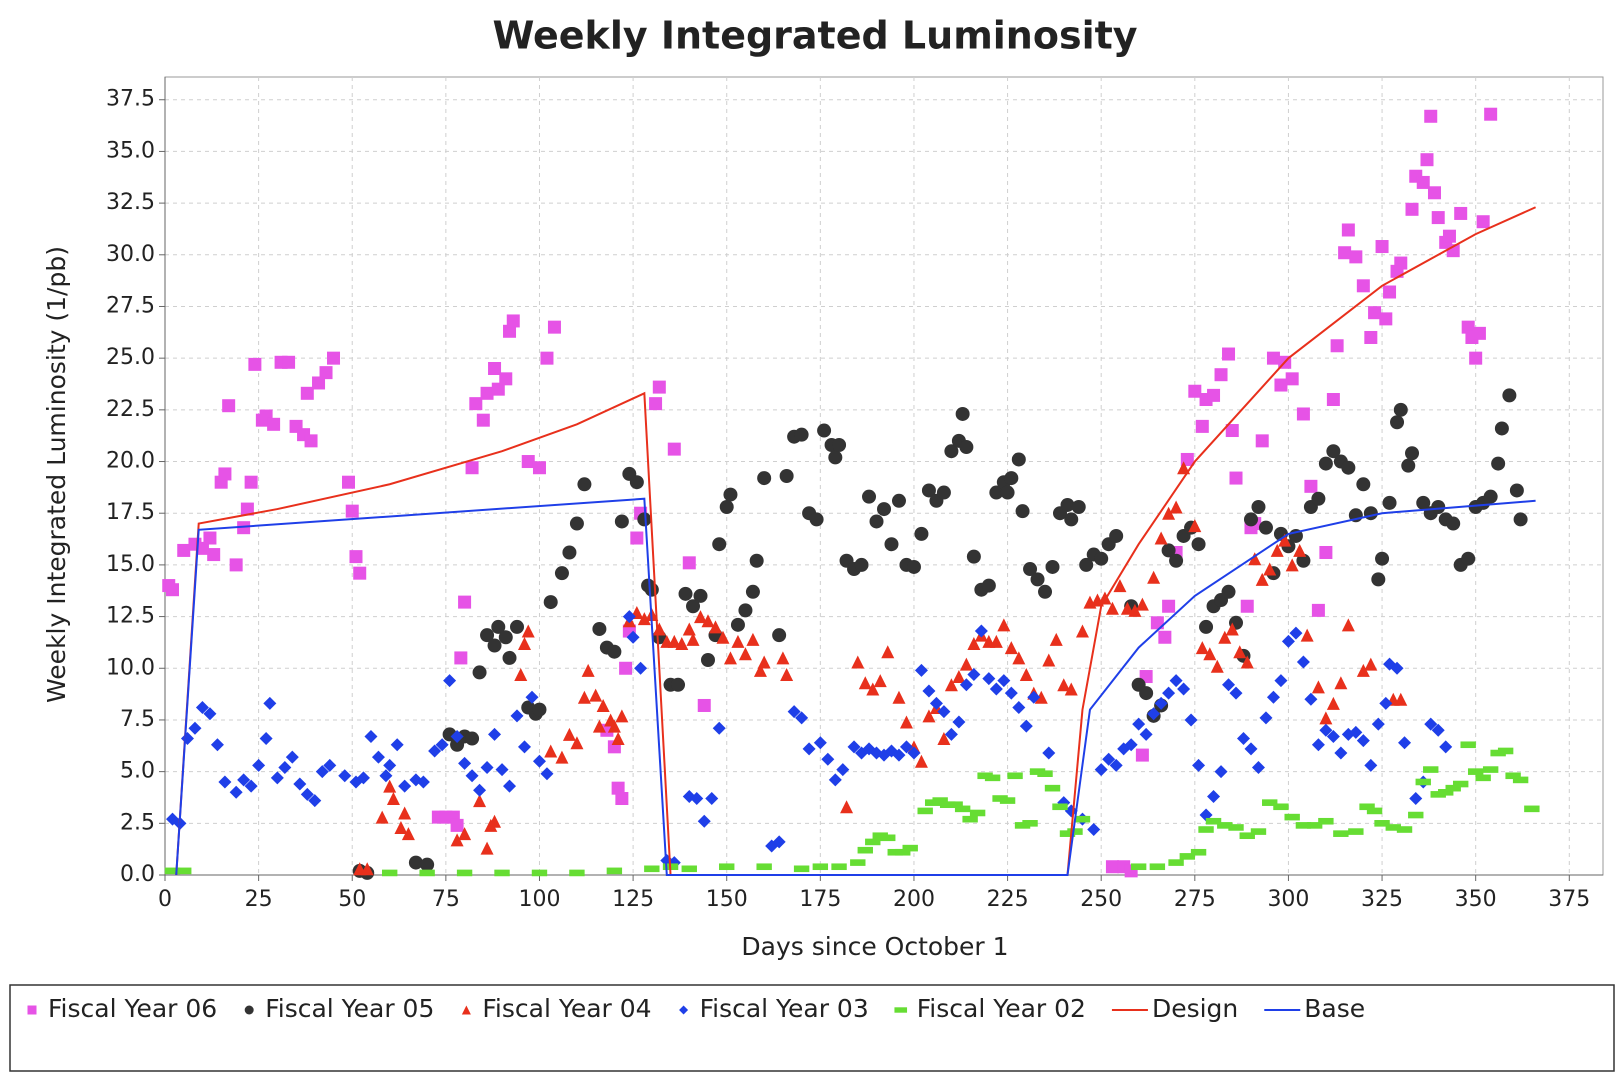 The image size is (1616, 1073). What do you see at coordinates (1288, 899) in the screenshot?
I see `x-tick-label: 300` at bounding box center [1288, 899].